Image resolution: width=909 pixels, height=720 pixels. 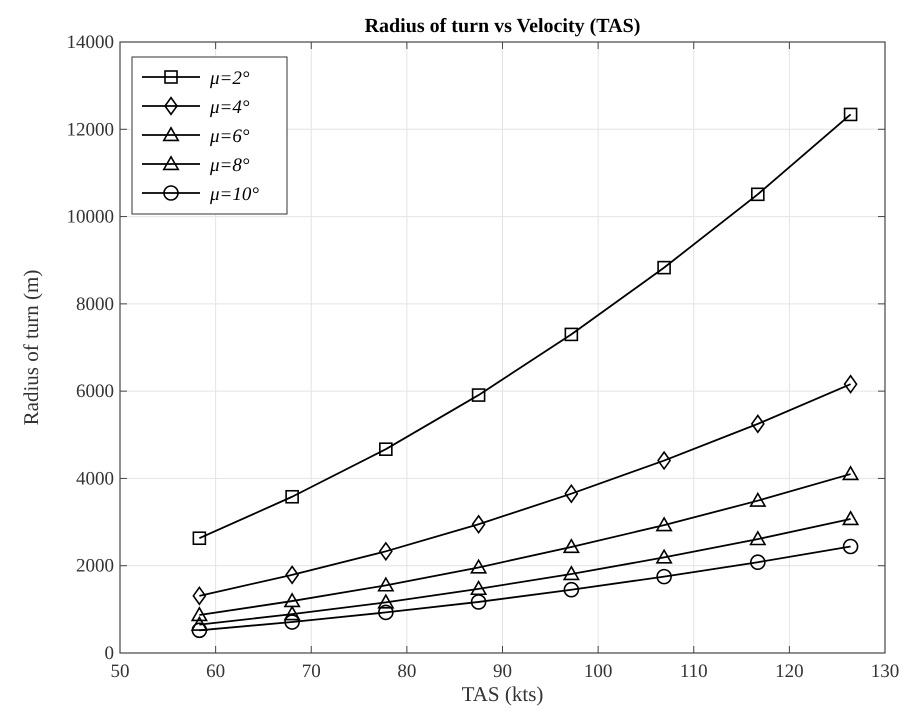 What do you see at coordinates (90, 129) in the screenshot?
I see `y-tick-label: 12000` at bounding box center [90, 129].